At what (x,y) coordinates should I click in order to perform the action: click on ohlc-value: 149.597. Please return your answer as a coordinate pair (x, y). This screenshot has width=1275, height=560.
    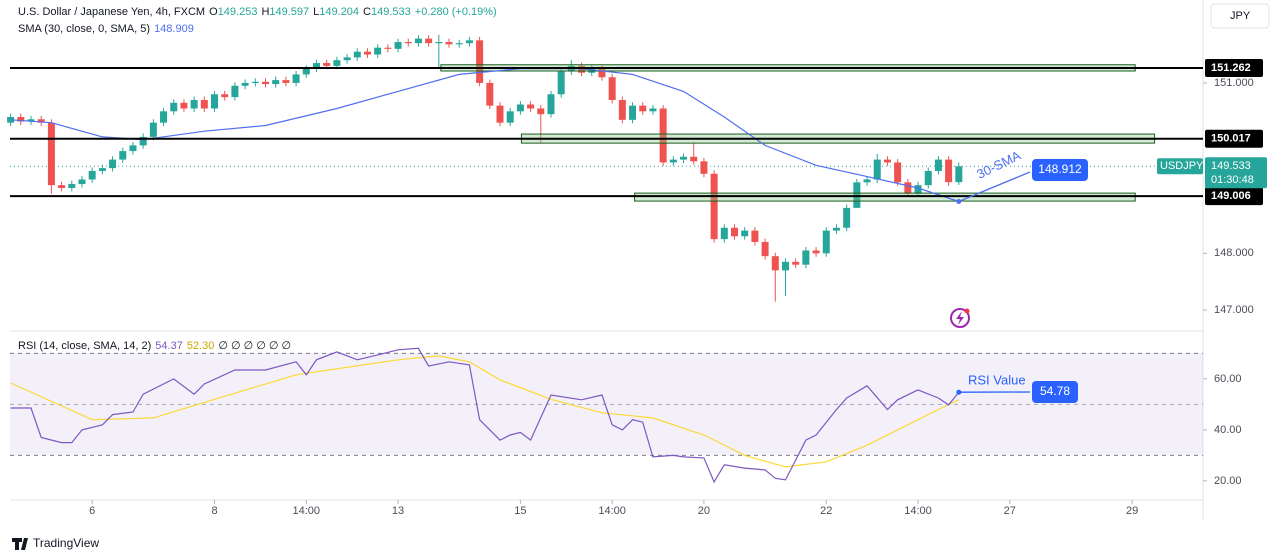
    Looking at the image, I should click on (289, 12).